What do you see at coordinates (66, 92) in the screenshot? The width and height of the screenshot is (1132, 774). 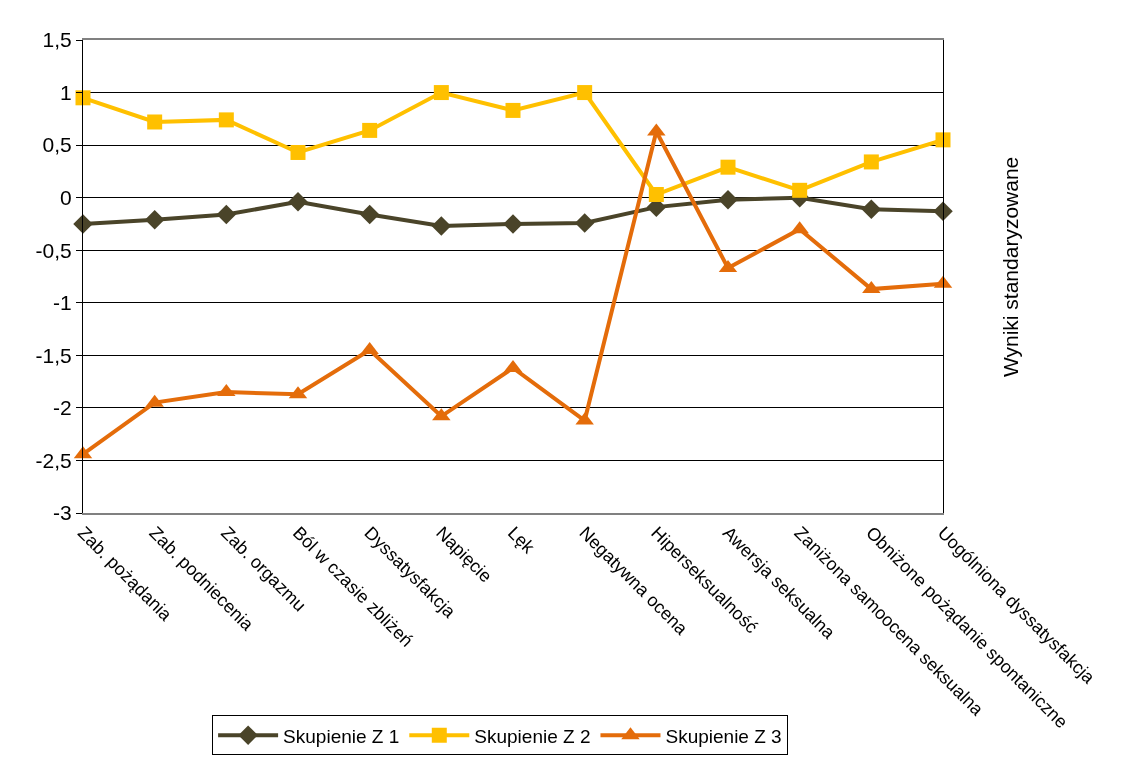 I see `y-tick-label: 1` at bounding box center [66, 92].